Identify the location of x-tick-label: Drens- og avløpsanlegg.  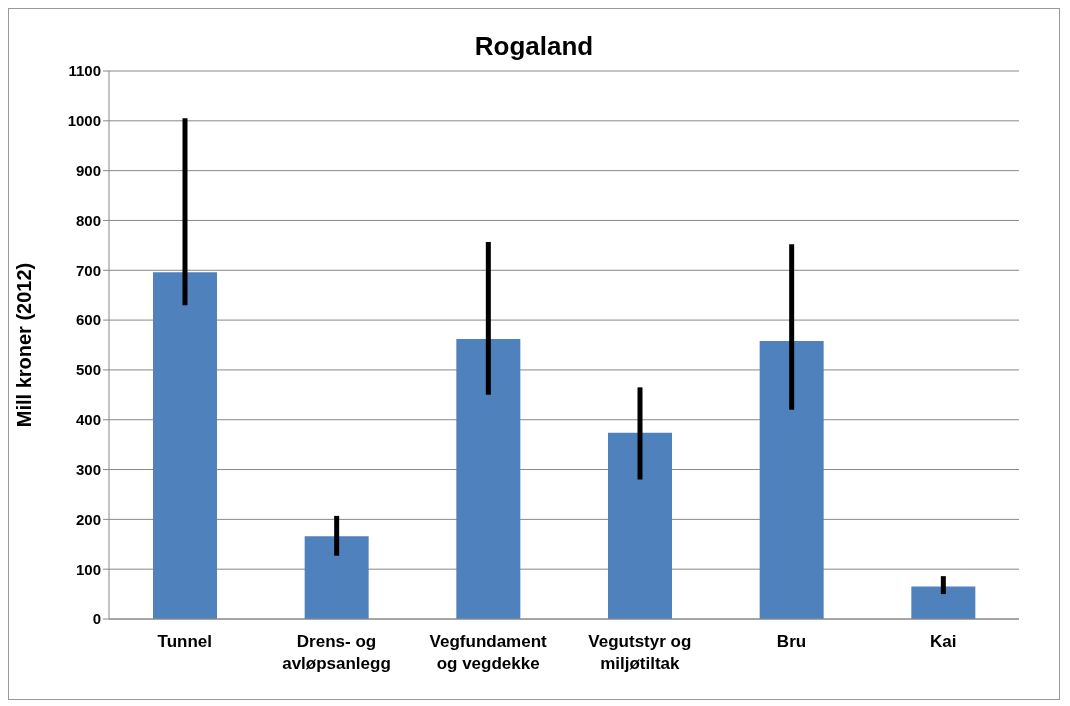
(336, 652).